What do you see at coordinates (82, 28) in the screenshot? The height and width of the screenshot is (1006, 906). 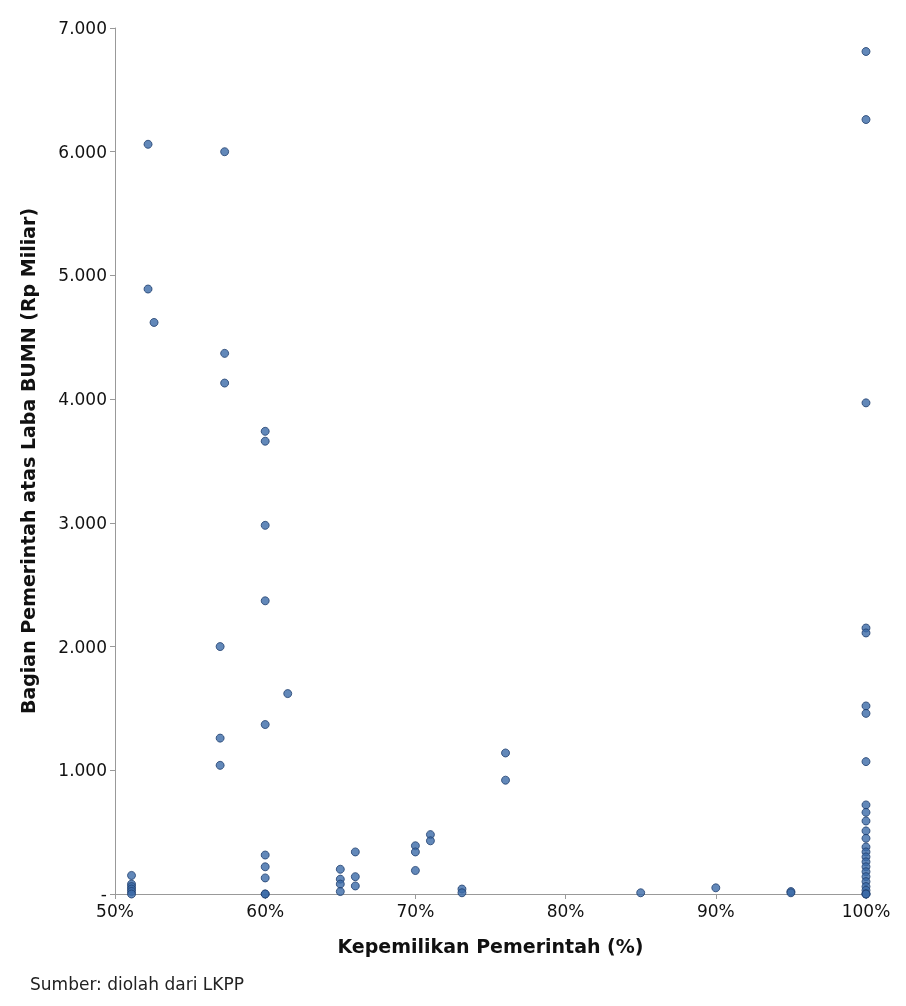 I see `y-tick-label: 7.000` at bounding box center [82, 28].